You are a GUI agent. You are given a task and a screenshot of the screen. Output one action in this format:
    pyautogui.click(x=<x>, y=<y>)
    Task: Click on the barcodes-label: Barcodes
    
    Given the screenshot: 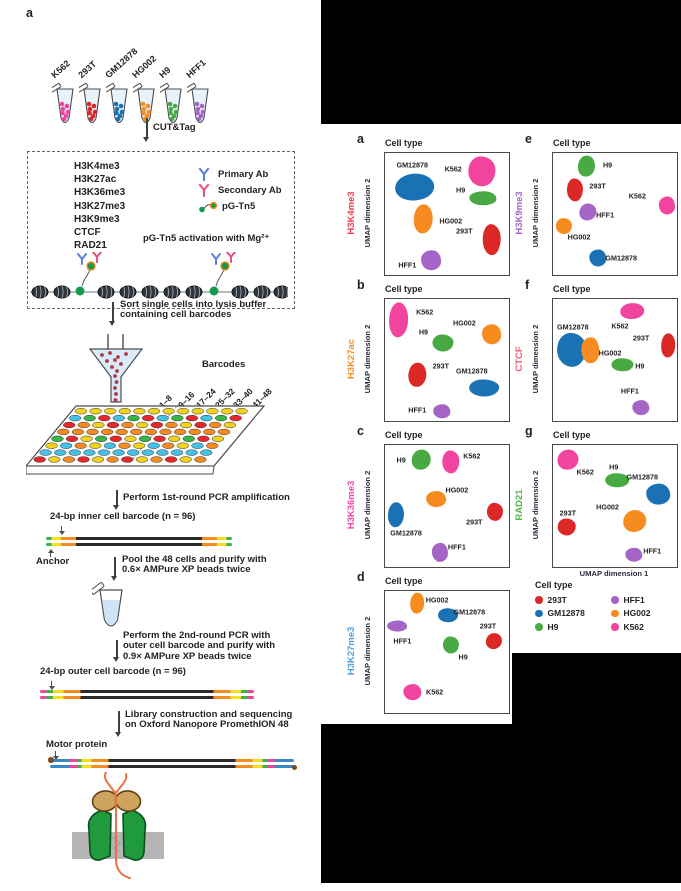 What is the action you would take?
    pyautogui.click(x=224, y=364)
    